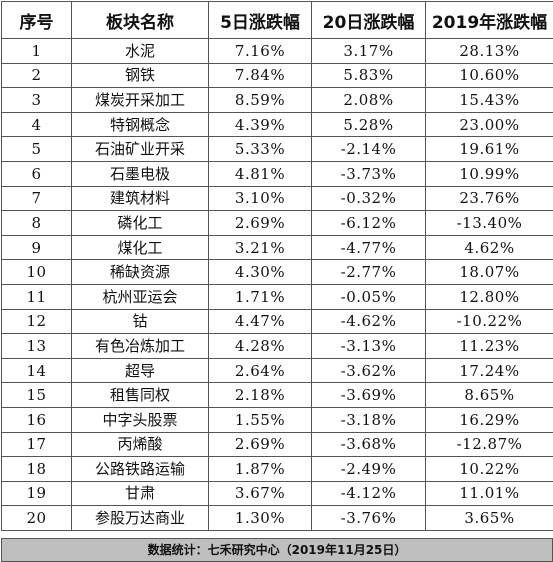 The height and width of the screenshot is (562, 553). Describe the element at coordinates (260, 321) in the screenshot. I see `cell-5day-change: 4.47%` at that location.